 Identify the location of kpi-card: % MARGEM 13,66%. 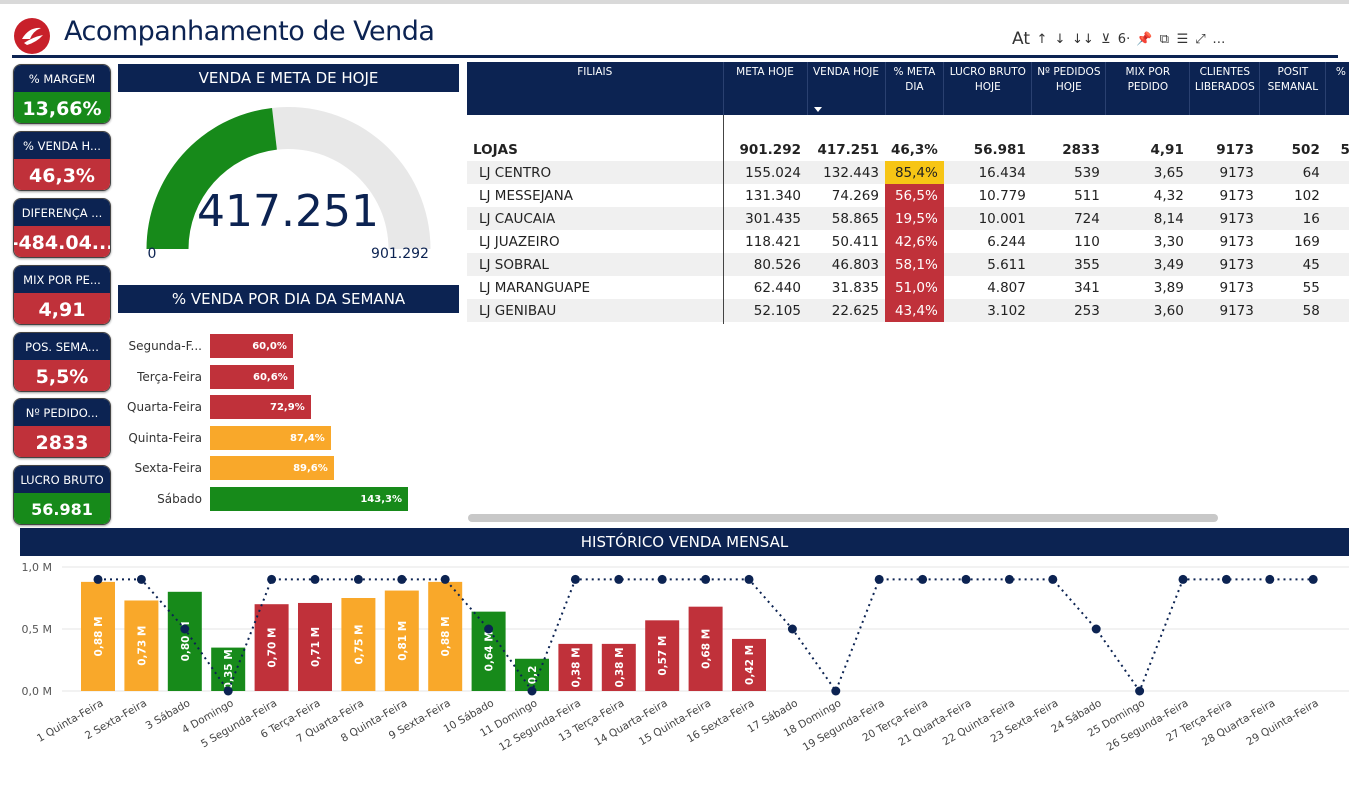
(62, 94).